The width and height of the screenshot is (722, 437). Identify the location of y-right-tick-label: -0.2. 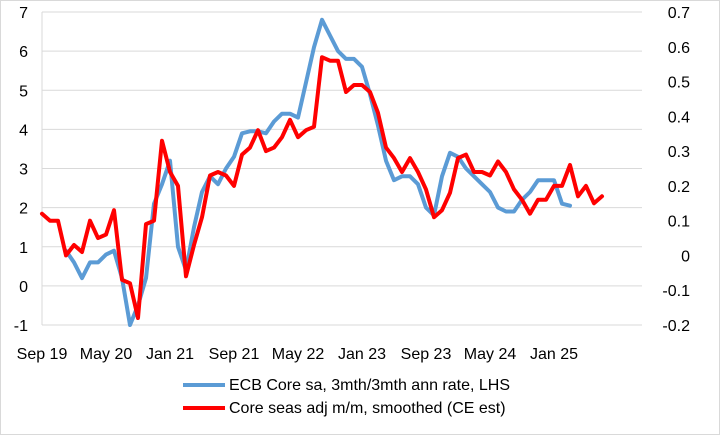
(676, 326).